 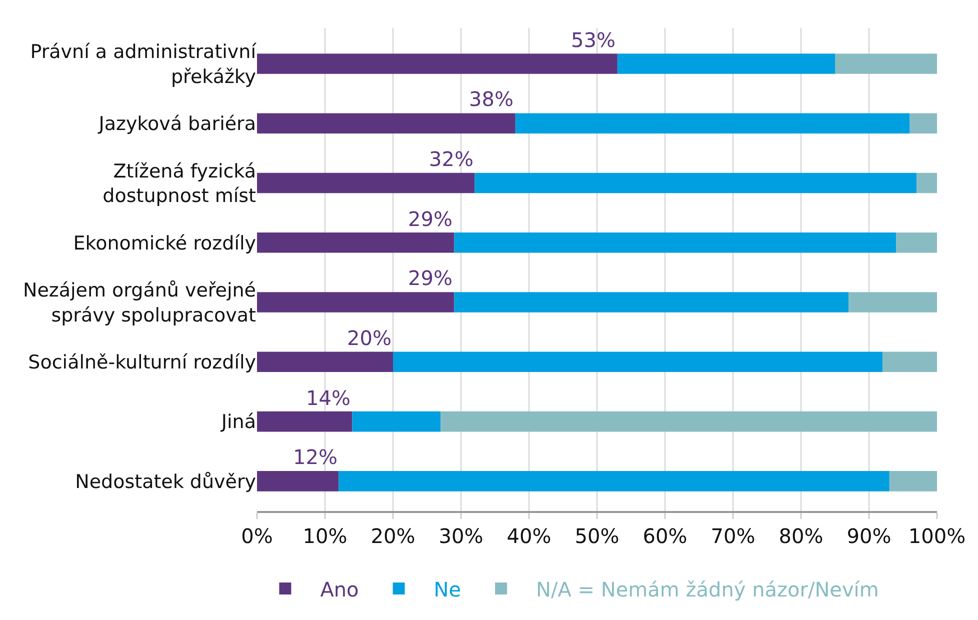 I want to click on y-tick-label: Ekonomické rozdíly, so click(x=164, y=243).